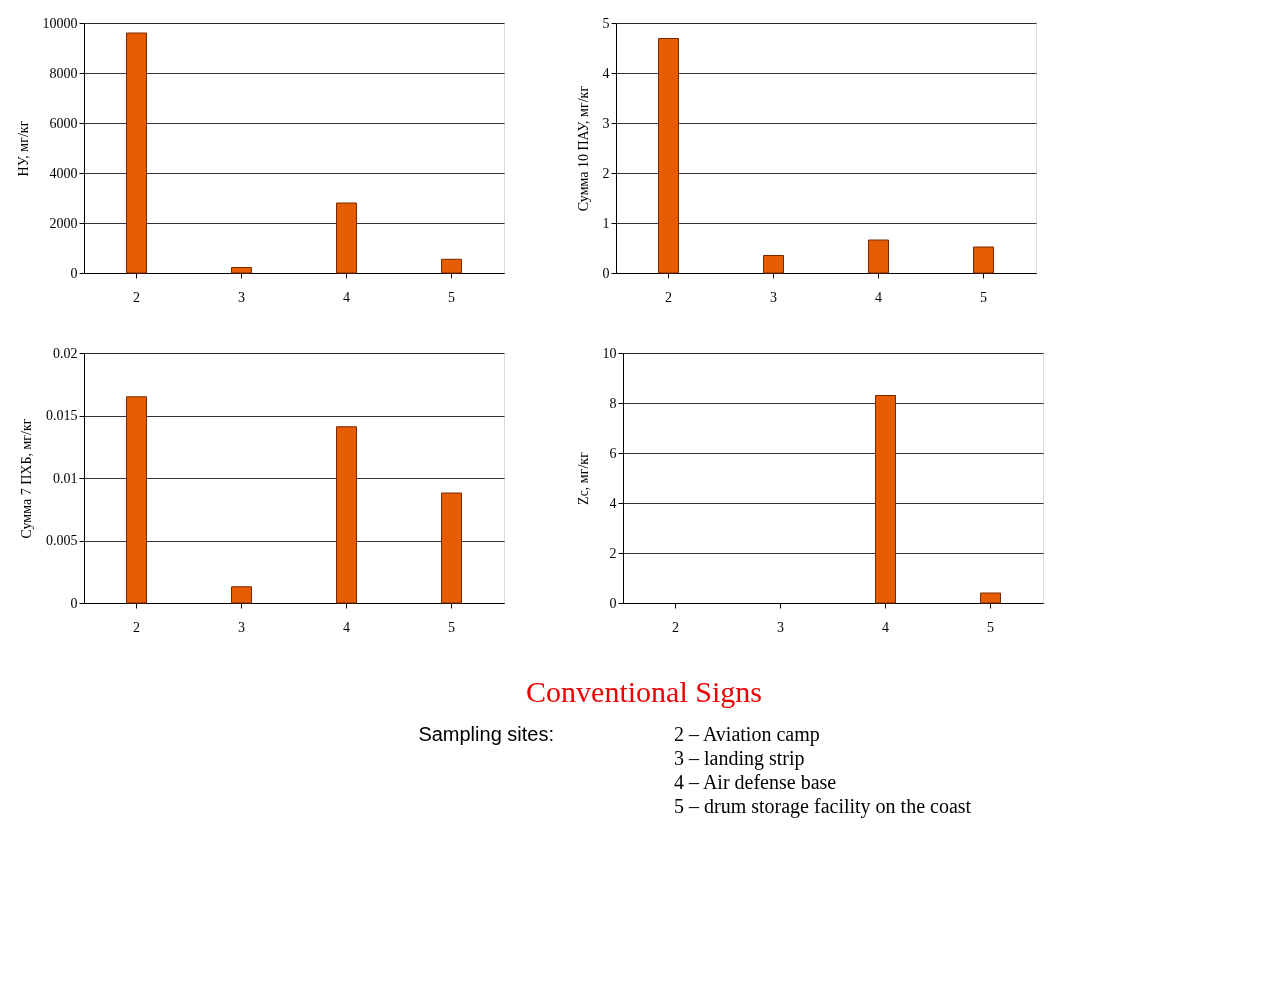  Describe the element at coordinates (62, 415) in the screenshot. I see `y-tick-label: 0.015` at that location.